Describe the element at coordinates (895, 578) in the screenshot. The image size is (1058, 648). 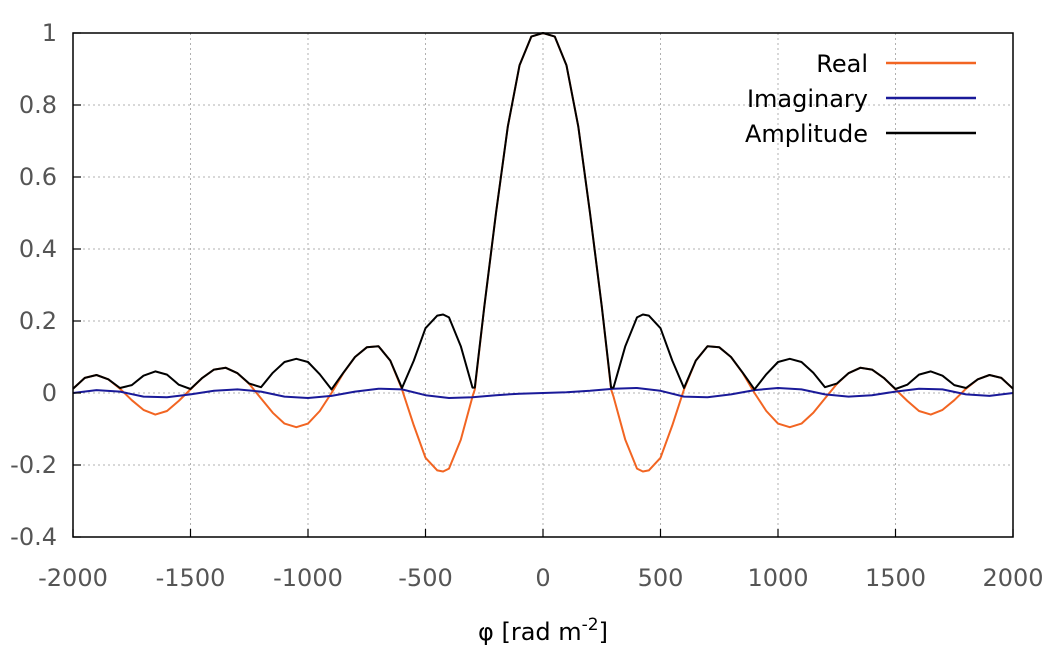
I see `x-tick-label: 1500` at that location.